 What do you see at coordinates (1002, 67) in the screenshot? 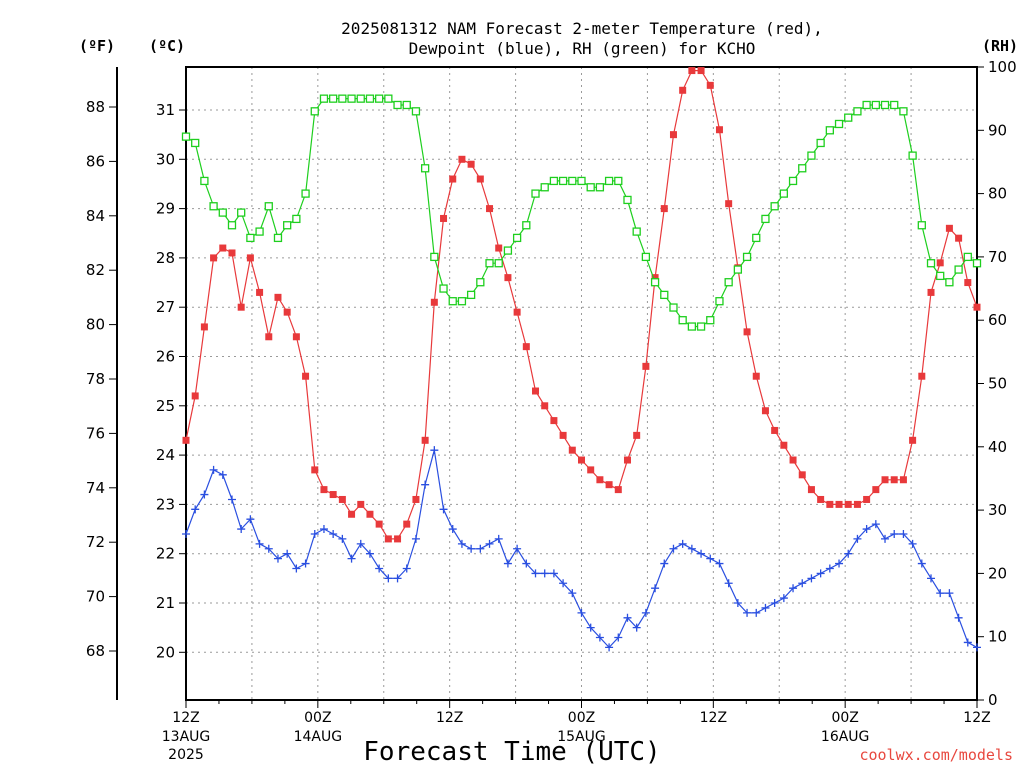
I see `rh-tick-label: 100` at bounding box center [1002, 67].